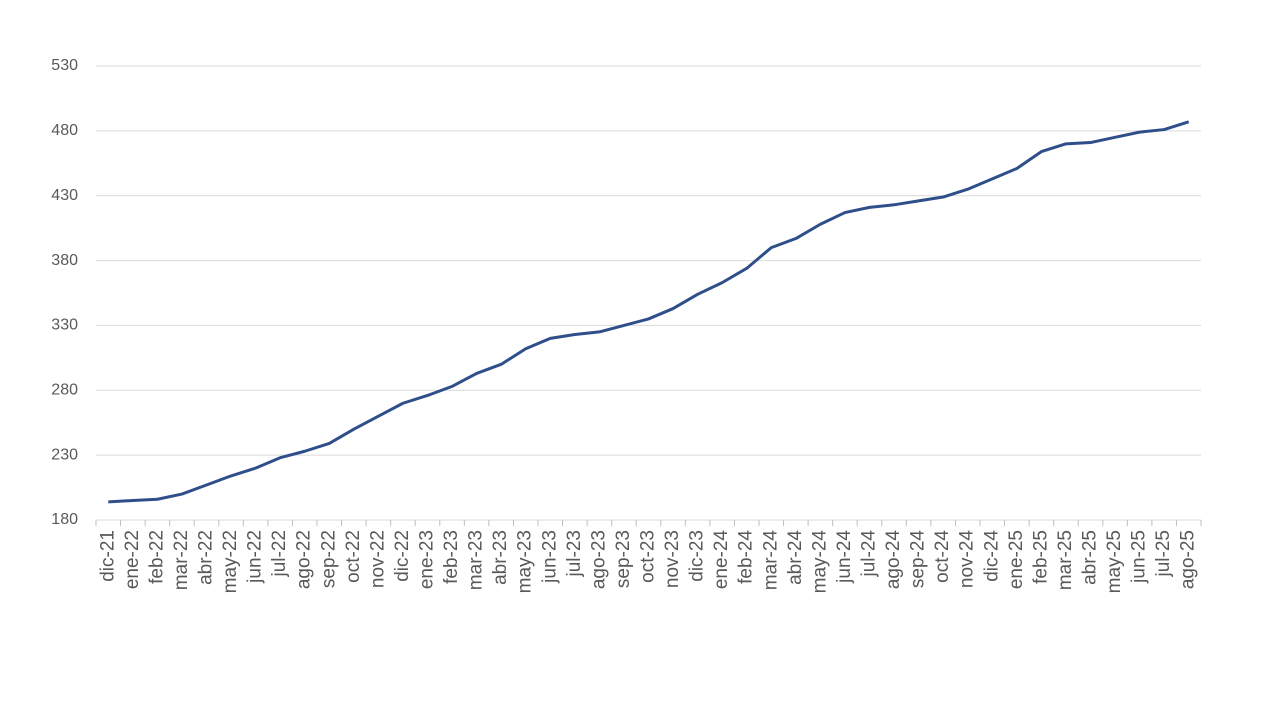  What do you see at coordinates (991, 556) in the screenshot?
I see `x-tick-label: dic-24` at bounding box center [991, 556].